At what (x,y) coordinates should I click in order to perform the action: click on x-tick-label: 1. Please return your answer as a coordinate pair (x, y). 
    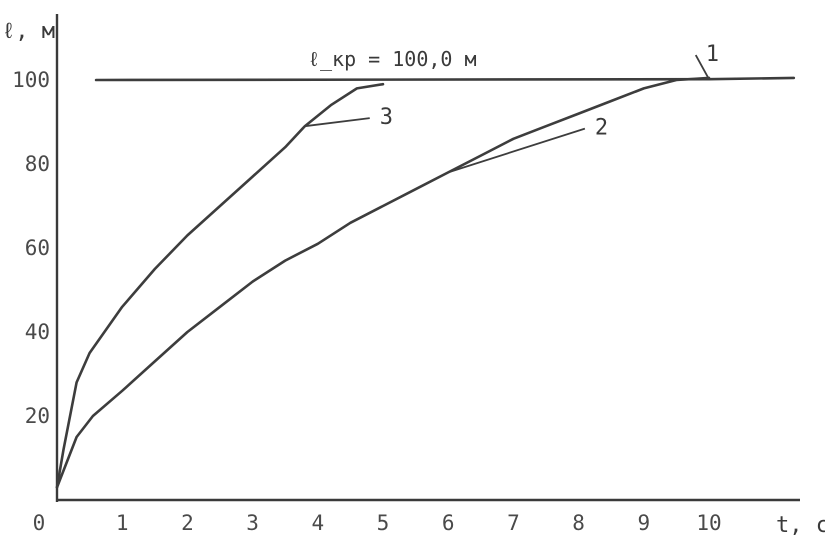
    Looking at the image, I should click on (122, 523).